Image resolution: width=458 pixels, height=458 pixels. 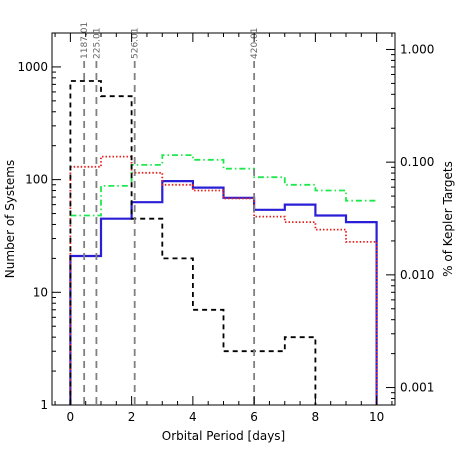 I want to click on series-line-dashdot, so click(x=223, y=185).